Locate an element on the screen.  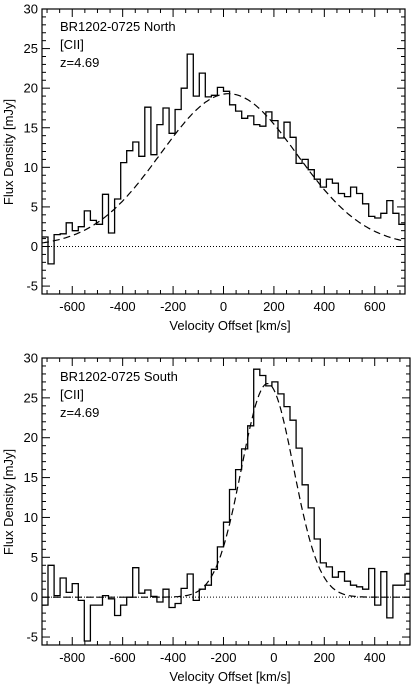
north-y-axis-label: Flux Density [mJy] is located at coordinates (8, 152).